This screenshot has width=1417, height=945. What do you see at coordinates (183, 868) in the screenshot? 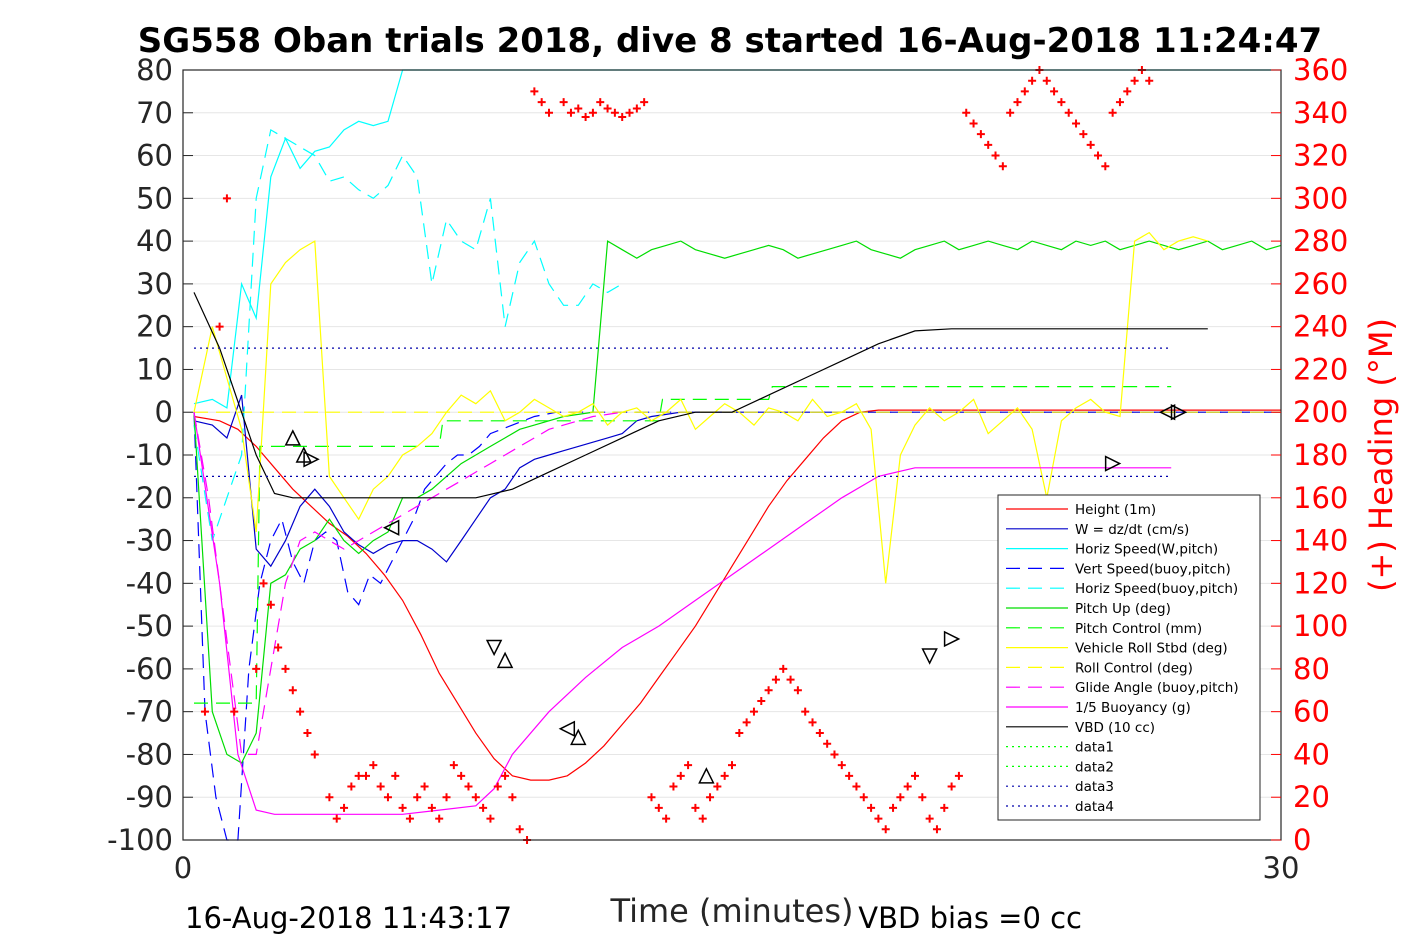
I see `x-tick-label: 0` at bounding box center [183, 868].